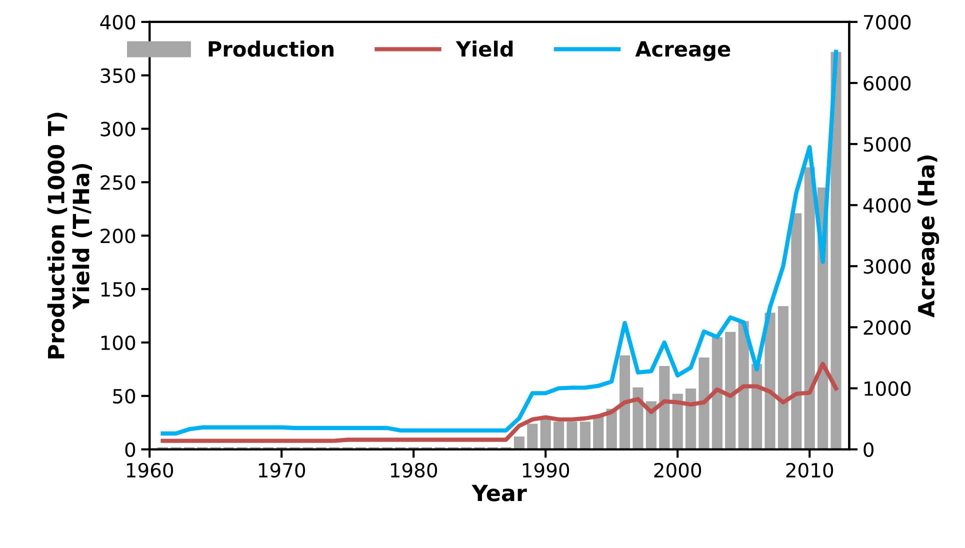  What do you see at coordinates (271, 48) in the screenshot?
I see `legend-label: Production` at bounding box center [271, 48].